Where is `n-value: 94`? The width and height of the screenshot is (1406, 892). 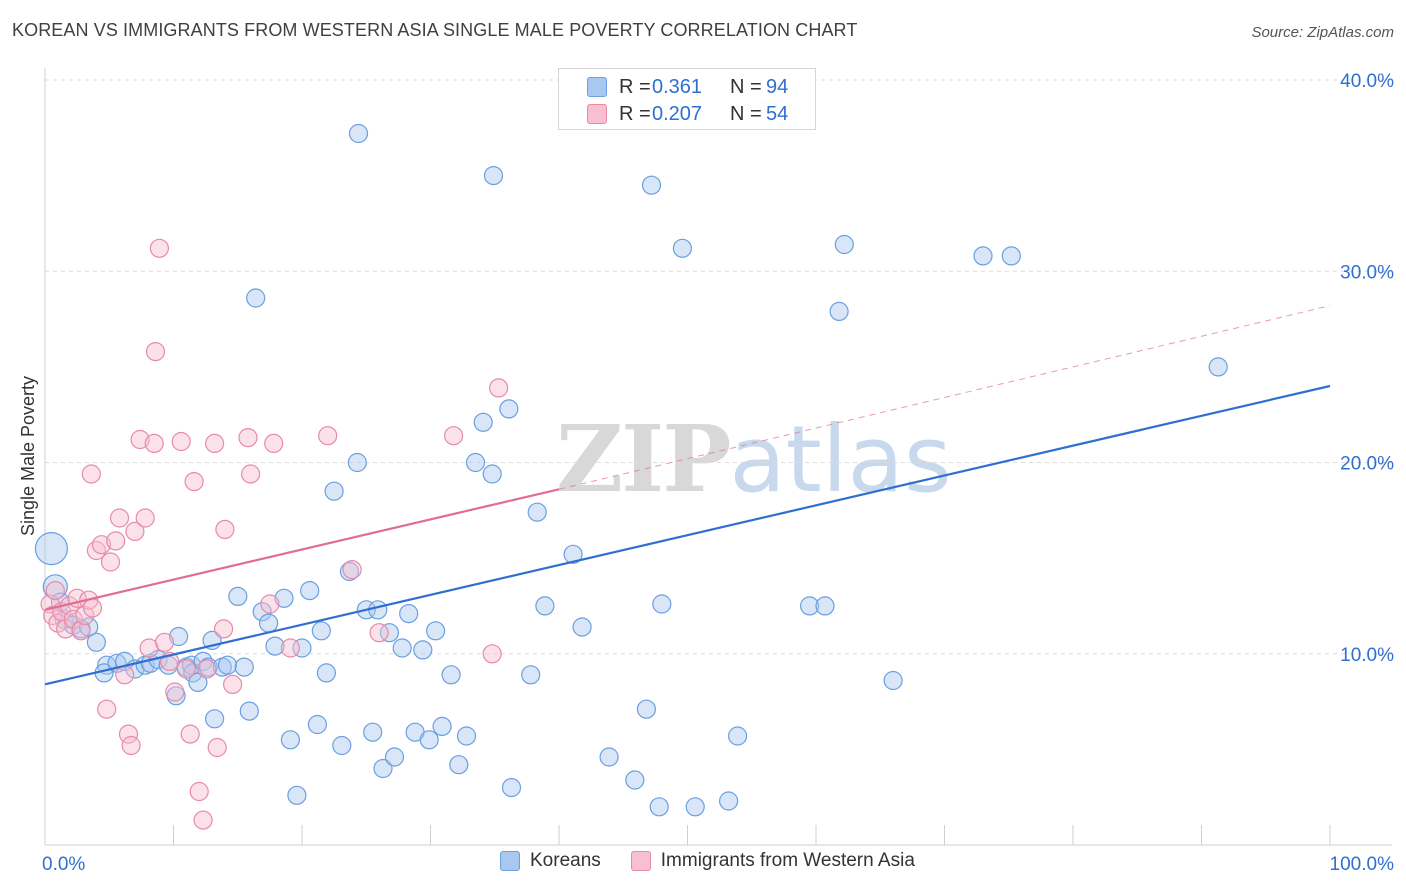 n-value: 94 is located at coordinates (777, 86).